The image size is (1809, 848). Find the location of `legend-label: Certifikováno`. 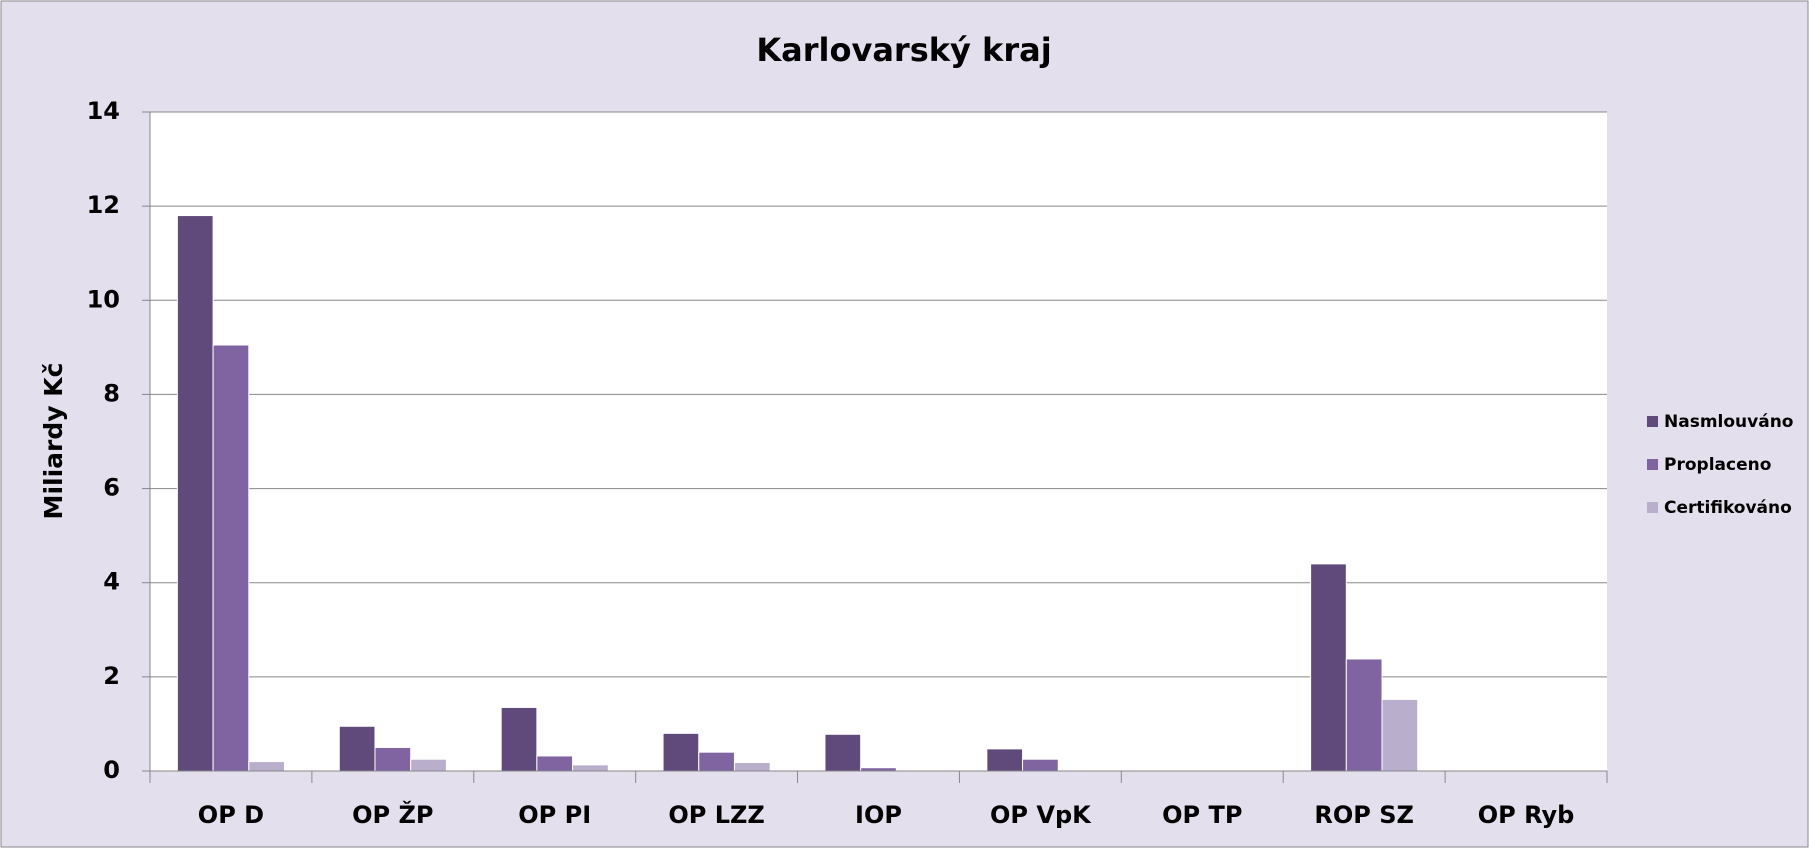

legend-label: Certifikováno is located at coordinates (1728, 508).